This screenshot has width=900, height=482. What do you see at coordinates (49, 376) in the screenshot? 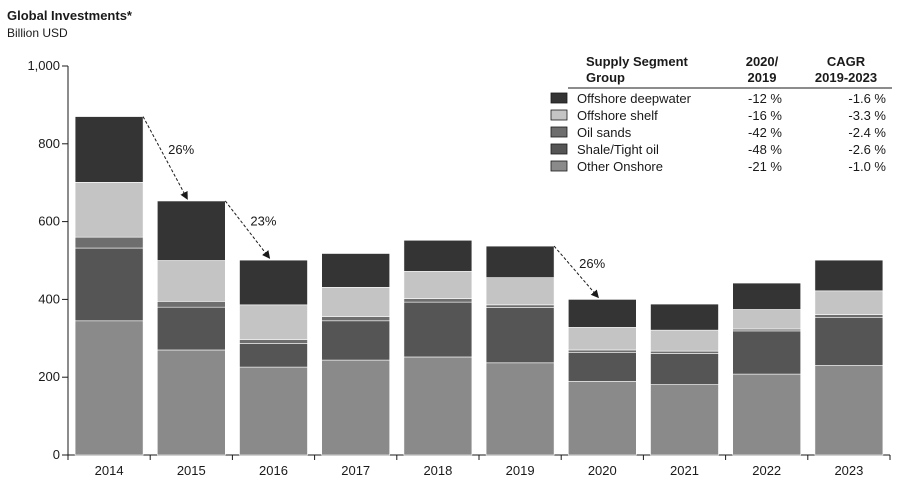
I see `y-tick-label: 200` at bounding box center [49, 376].